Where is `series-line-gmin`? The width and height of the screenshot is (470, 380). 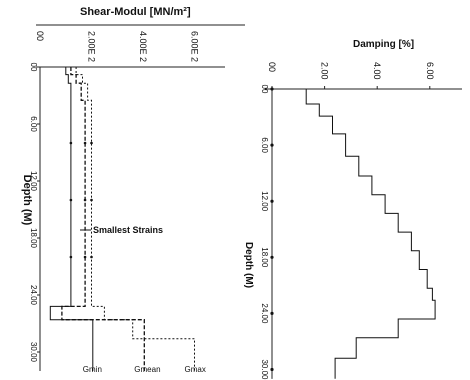
series-line-gmin is located at coordinates (71, 219).